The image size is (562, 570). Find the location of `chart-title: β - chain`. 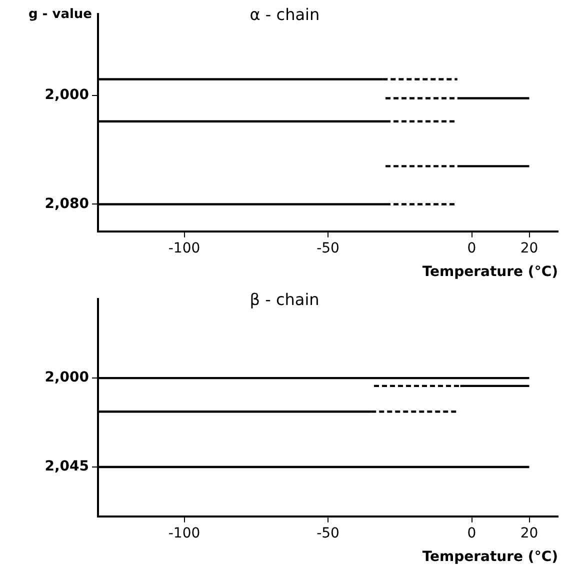

chart-title: β - chain is located at coordinates (285, 300).